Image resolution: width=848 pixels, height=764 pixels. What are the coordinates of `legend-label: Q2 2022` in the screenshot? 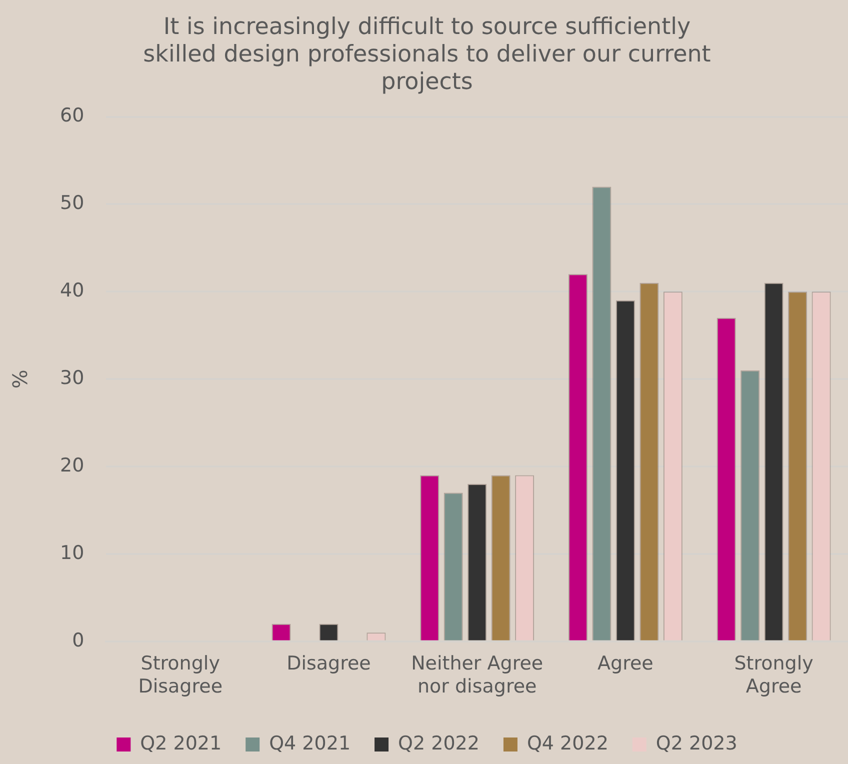 It's located at (439, 743).